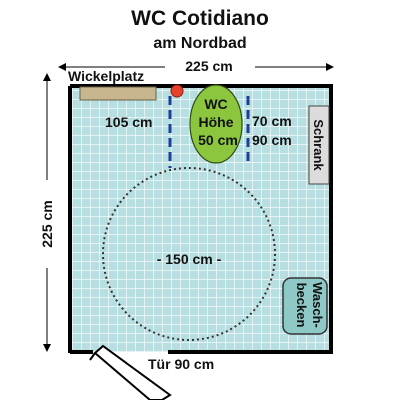 This screenshot has width=400, height=400. I want to click on subtitle: am Nordbad, so click(199, 43).